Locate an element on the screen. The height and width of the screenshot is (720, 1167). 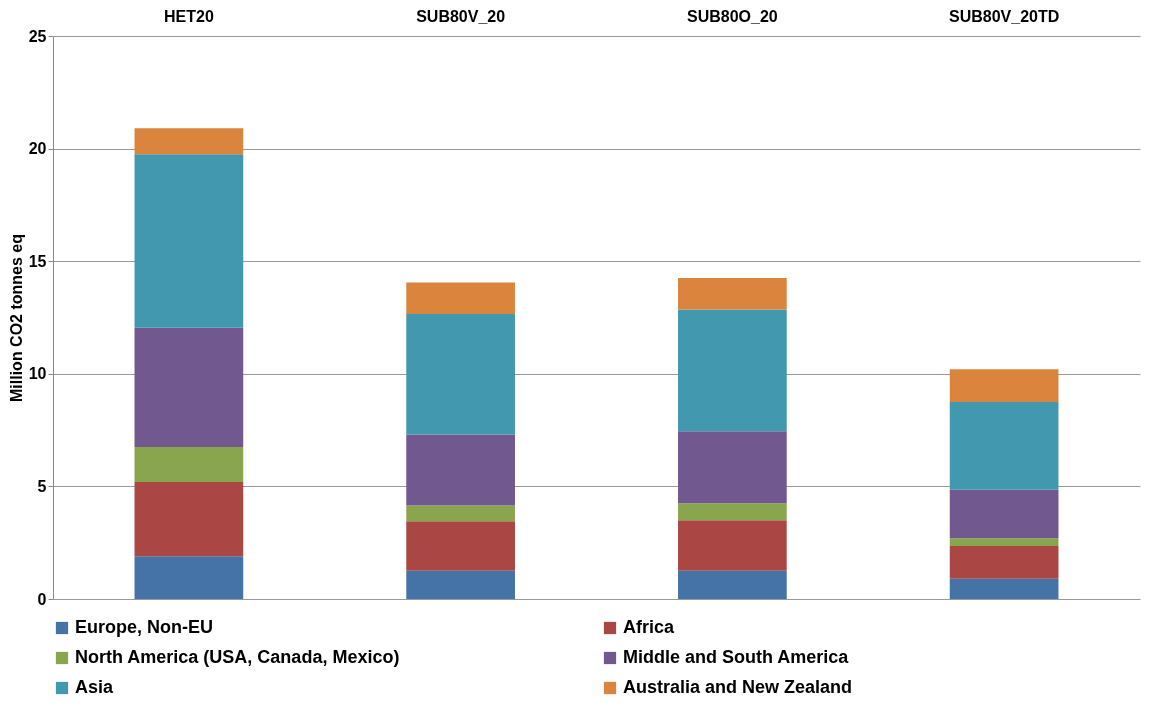
legend-label: Europe, Non-EU is located at coordinates (144, 627).